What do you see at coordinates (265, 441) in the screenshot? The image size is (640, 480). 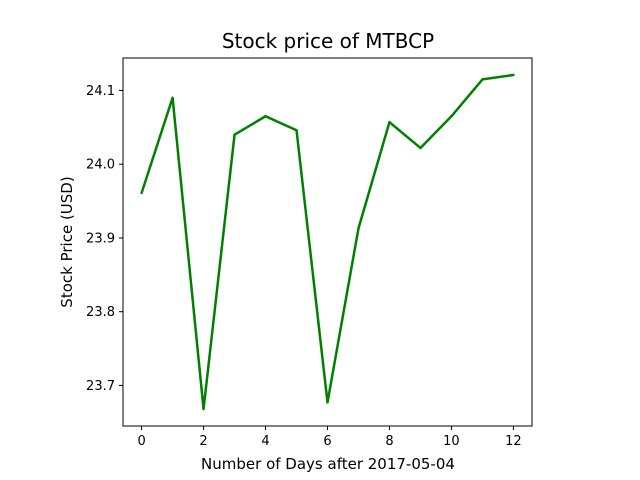 I see `x-tick-label: 4` at bounding box center [265, 441].